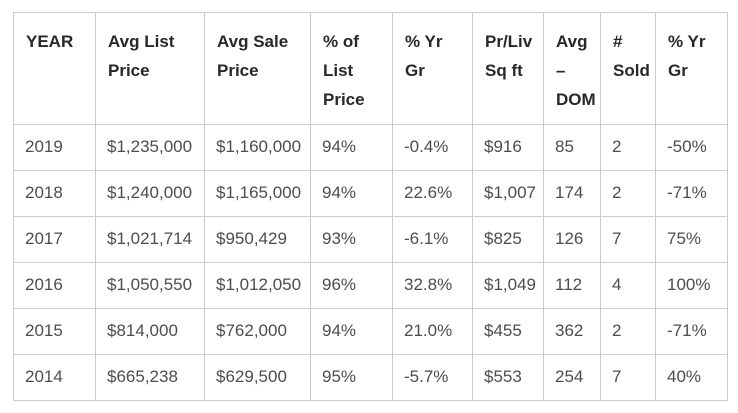  Describe the element at coordinates (257, 68) in the screenshot. I see `column-header-avg-sale-price: Avg Sale Price` at that location.